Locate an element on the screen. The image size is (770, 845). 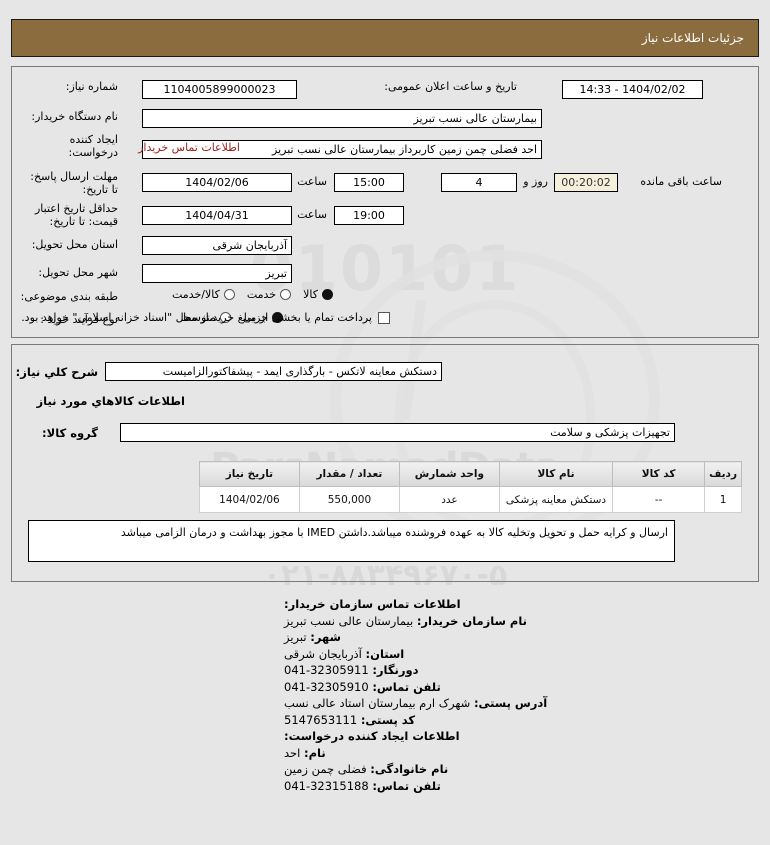
creator-contact-line: تلفن تماس: 32315188-041 is located at coordinates (527, 786).